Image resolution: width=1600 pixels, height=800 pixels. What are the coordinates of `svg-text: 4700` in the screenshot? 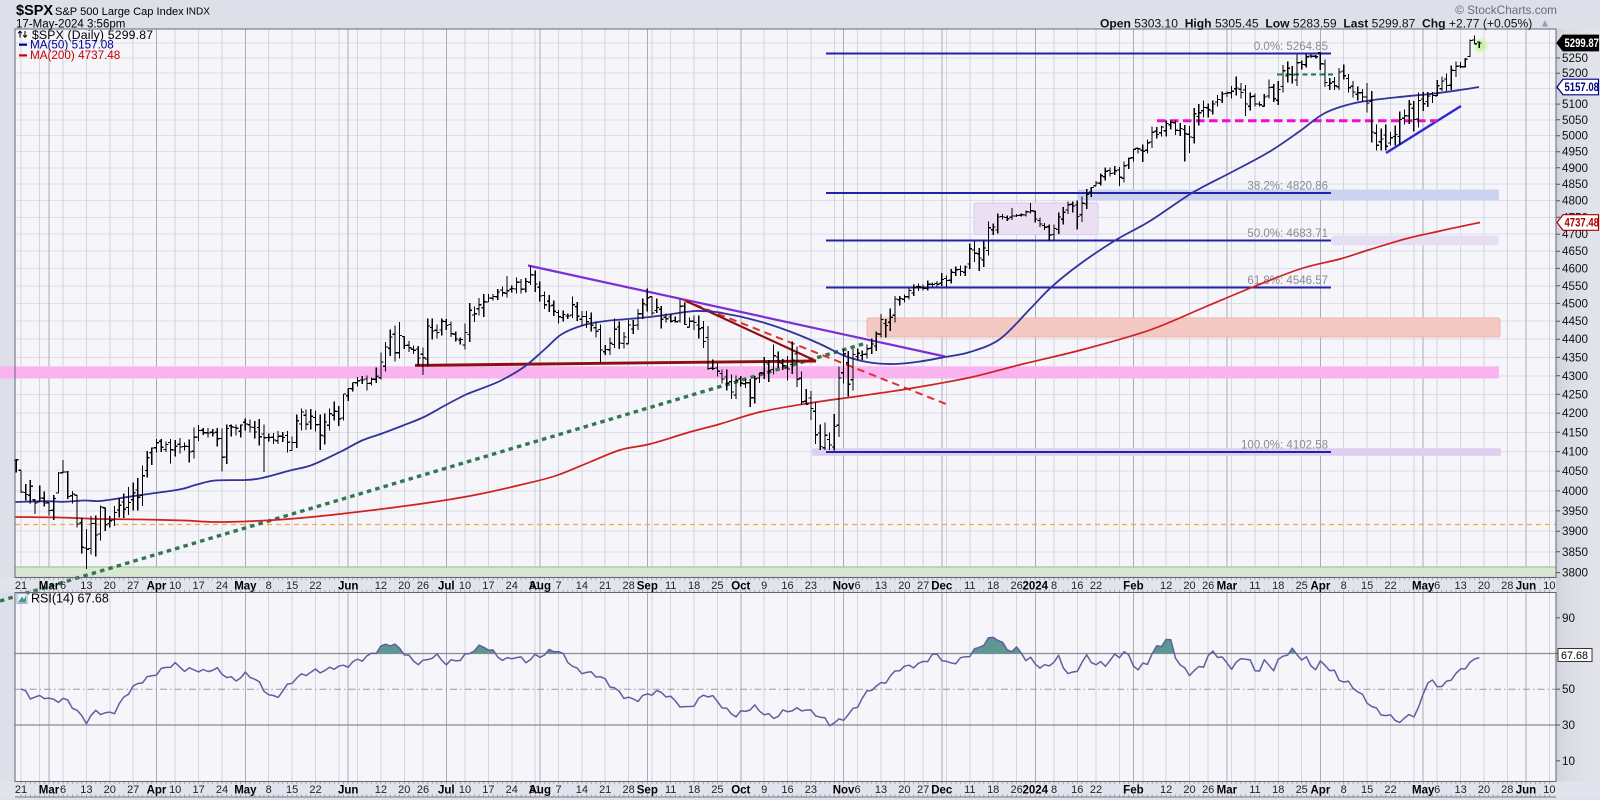 It's located at (1575, 234).